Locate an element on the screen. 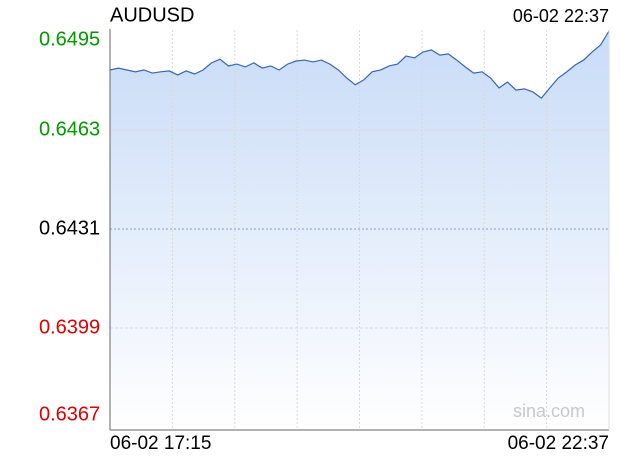  price-line is located at coordinates (359, 64).